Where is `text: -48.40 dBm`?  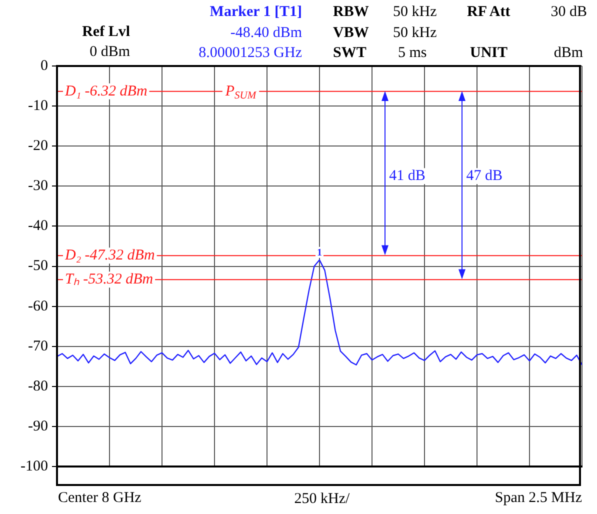
text: -48.40 dBm is located at coordinates (266, 33).